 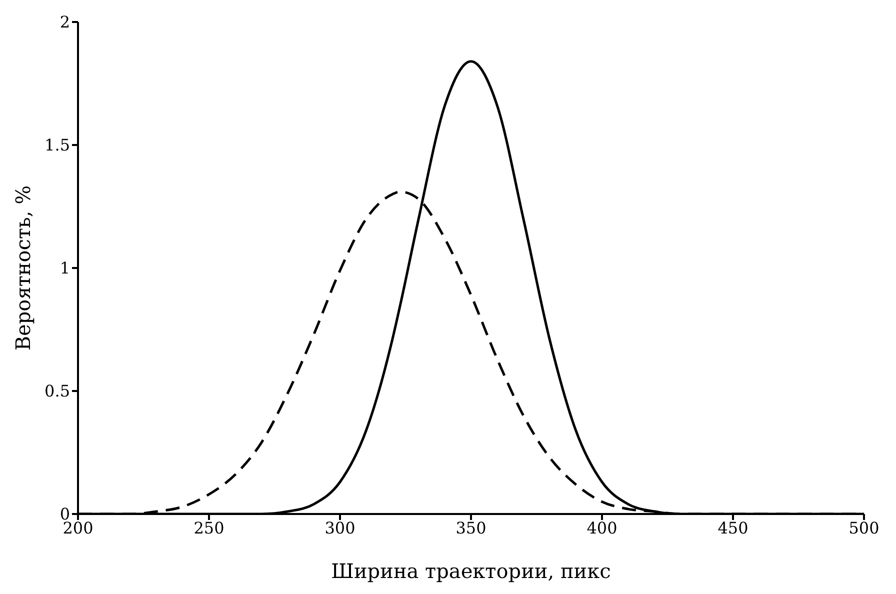 What do you see at coordinates (65, 268) in the screenshot?
I see `y-tick-label: 1` at bounding box center [65, 268].